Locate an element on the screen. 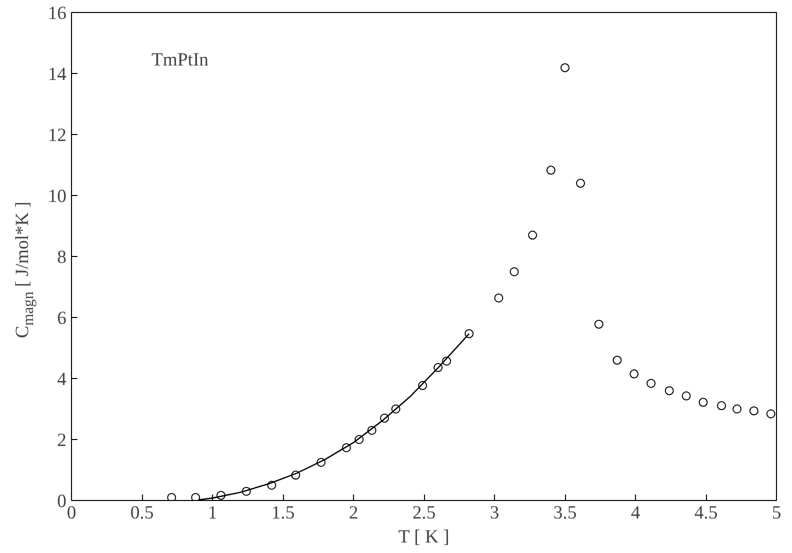 This screenshot has height=553, width=792. x-tick-label: 3.5 is located at coordinates (565, 513).